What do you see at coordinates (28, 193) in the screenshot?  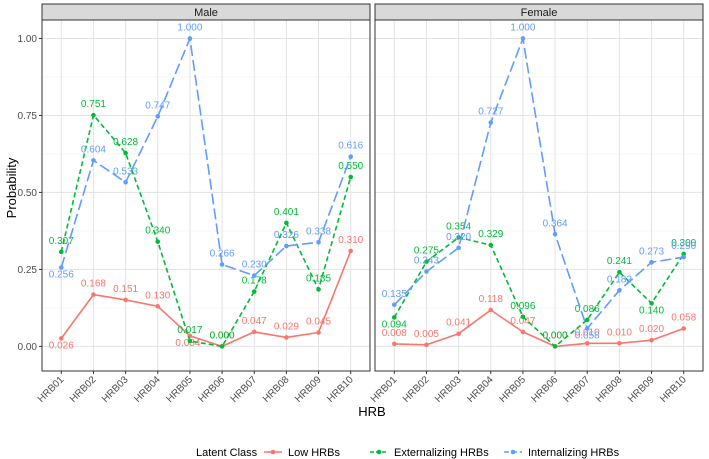 I see `y-tick-label: 0.50` at bounding box center [28, 193].